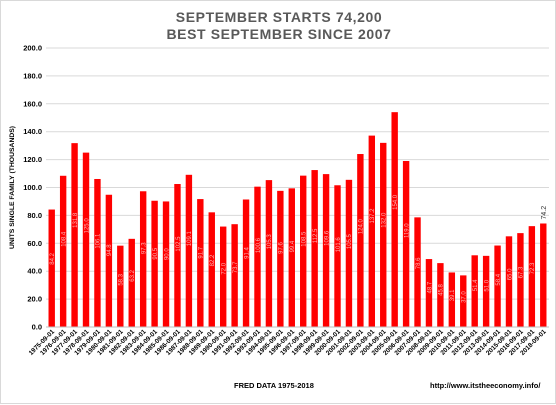  I want to click on data-label: 84.2, so click(53, 258).